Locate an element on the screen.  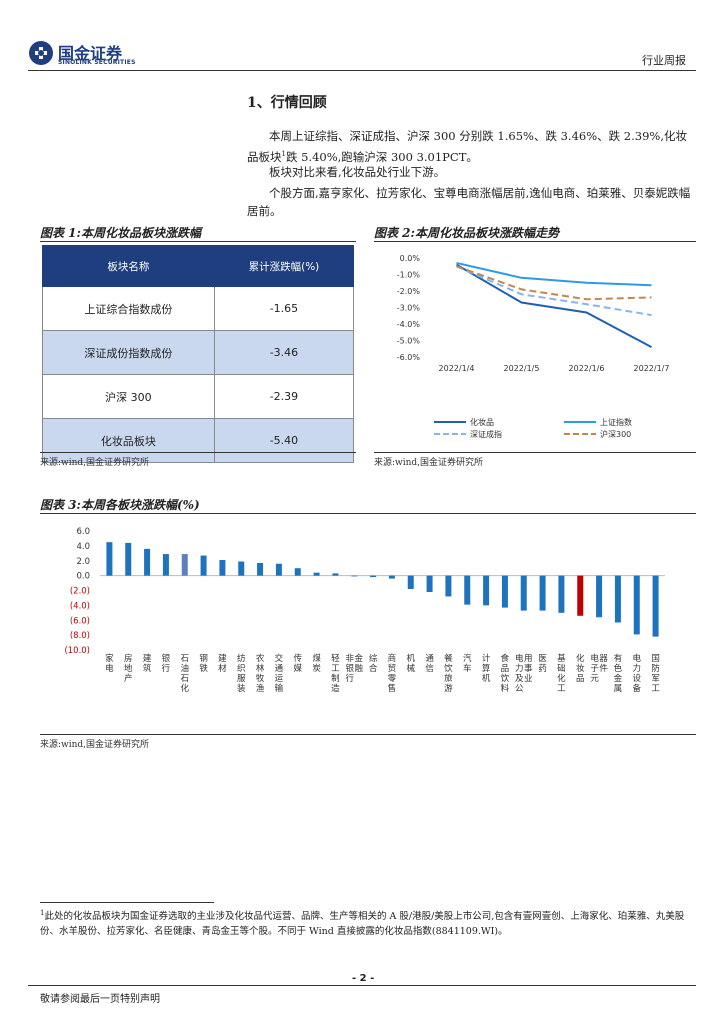
fig3-source: 来源:wind,国金证券研究所 is located at coordinates (95, 745).